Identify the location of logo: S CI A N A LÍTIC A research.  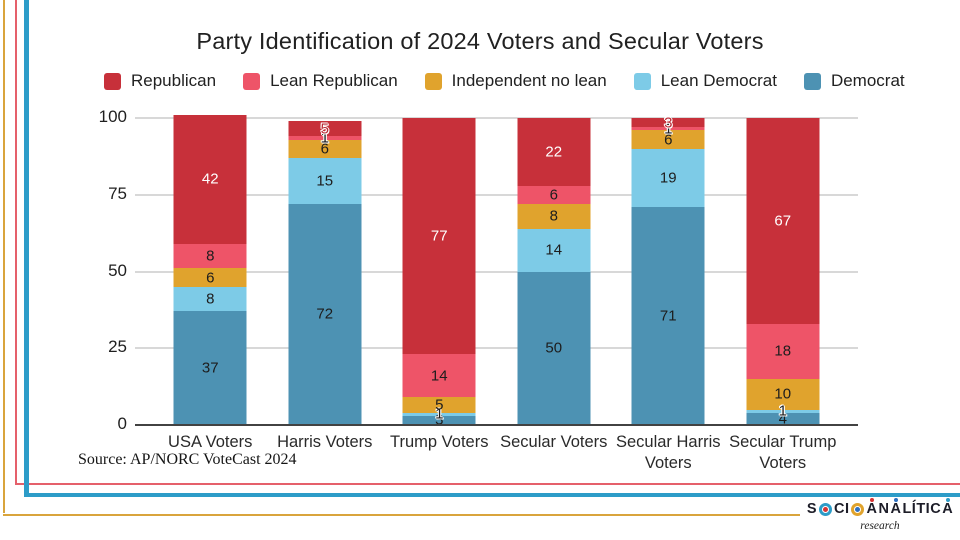
(880, 515).